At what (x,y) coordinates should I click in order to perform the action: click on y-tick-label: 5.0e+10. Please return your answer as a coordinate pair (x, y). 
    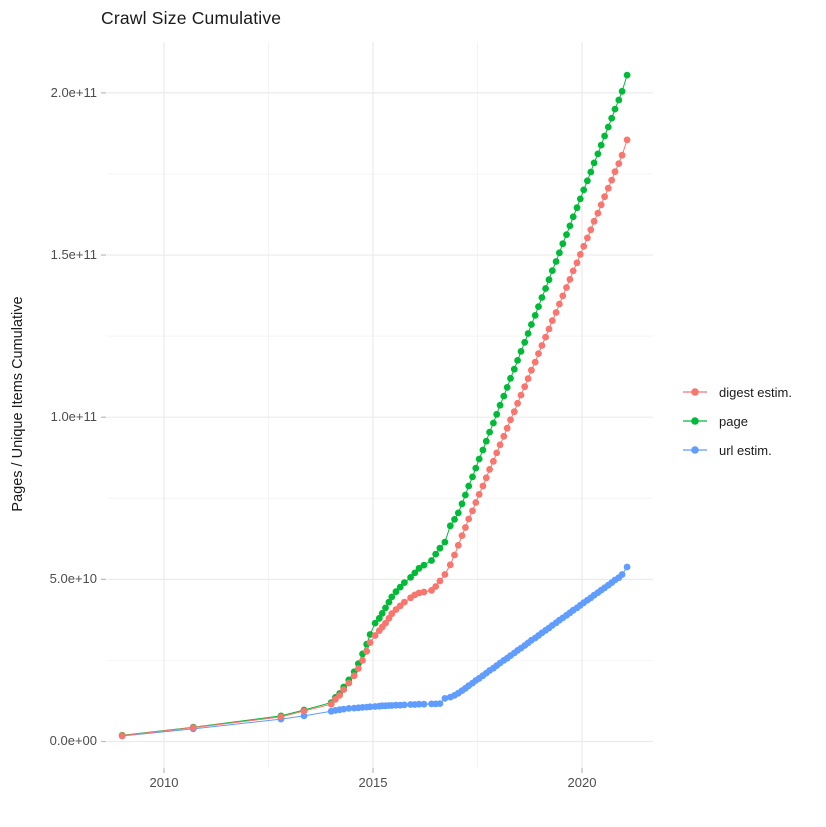
    Looking at the image, I should click on (73, 578).